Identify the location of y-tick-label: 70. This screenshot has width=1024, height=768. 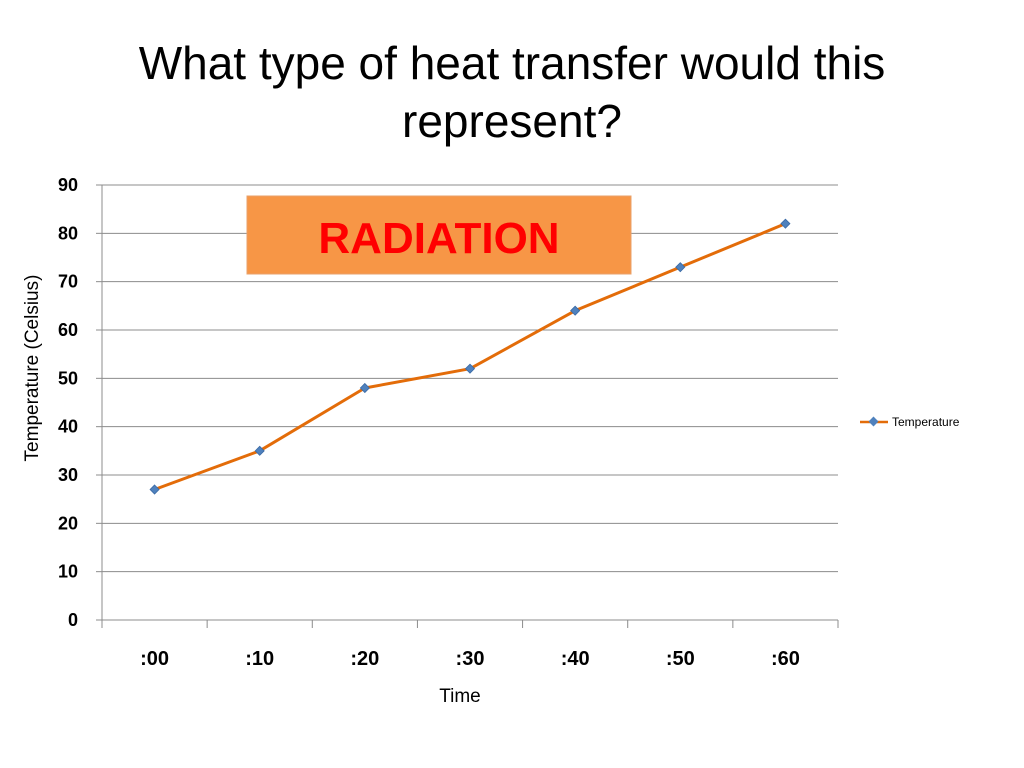
(68, 282).